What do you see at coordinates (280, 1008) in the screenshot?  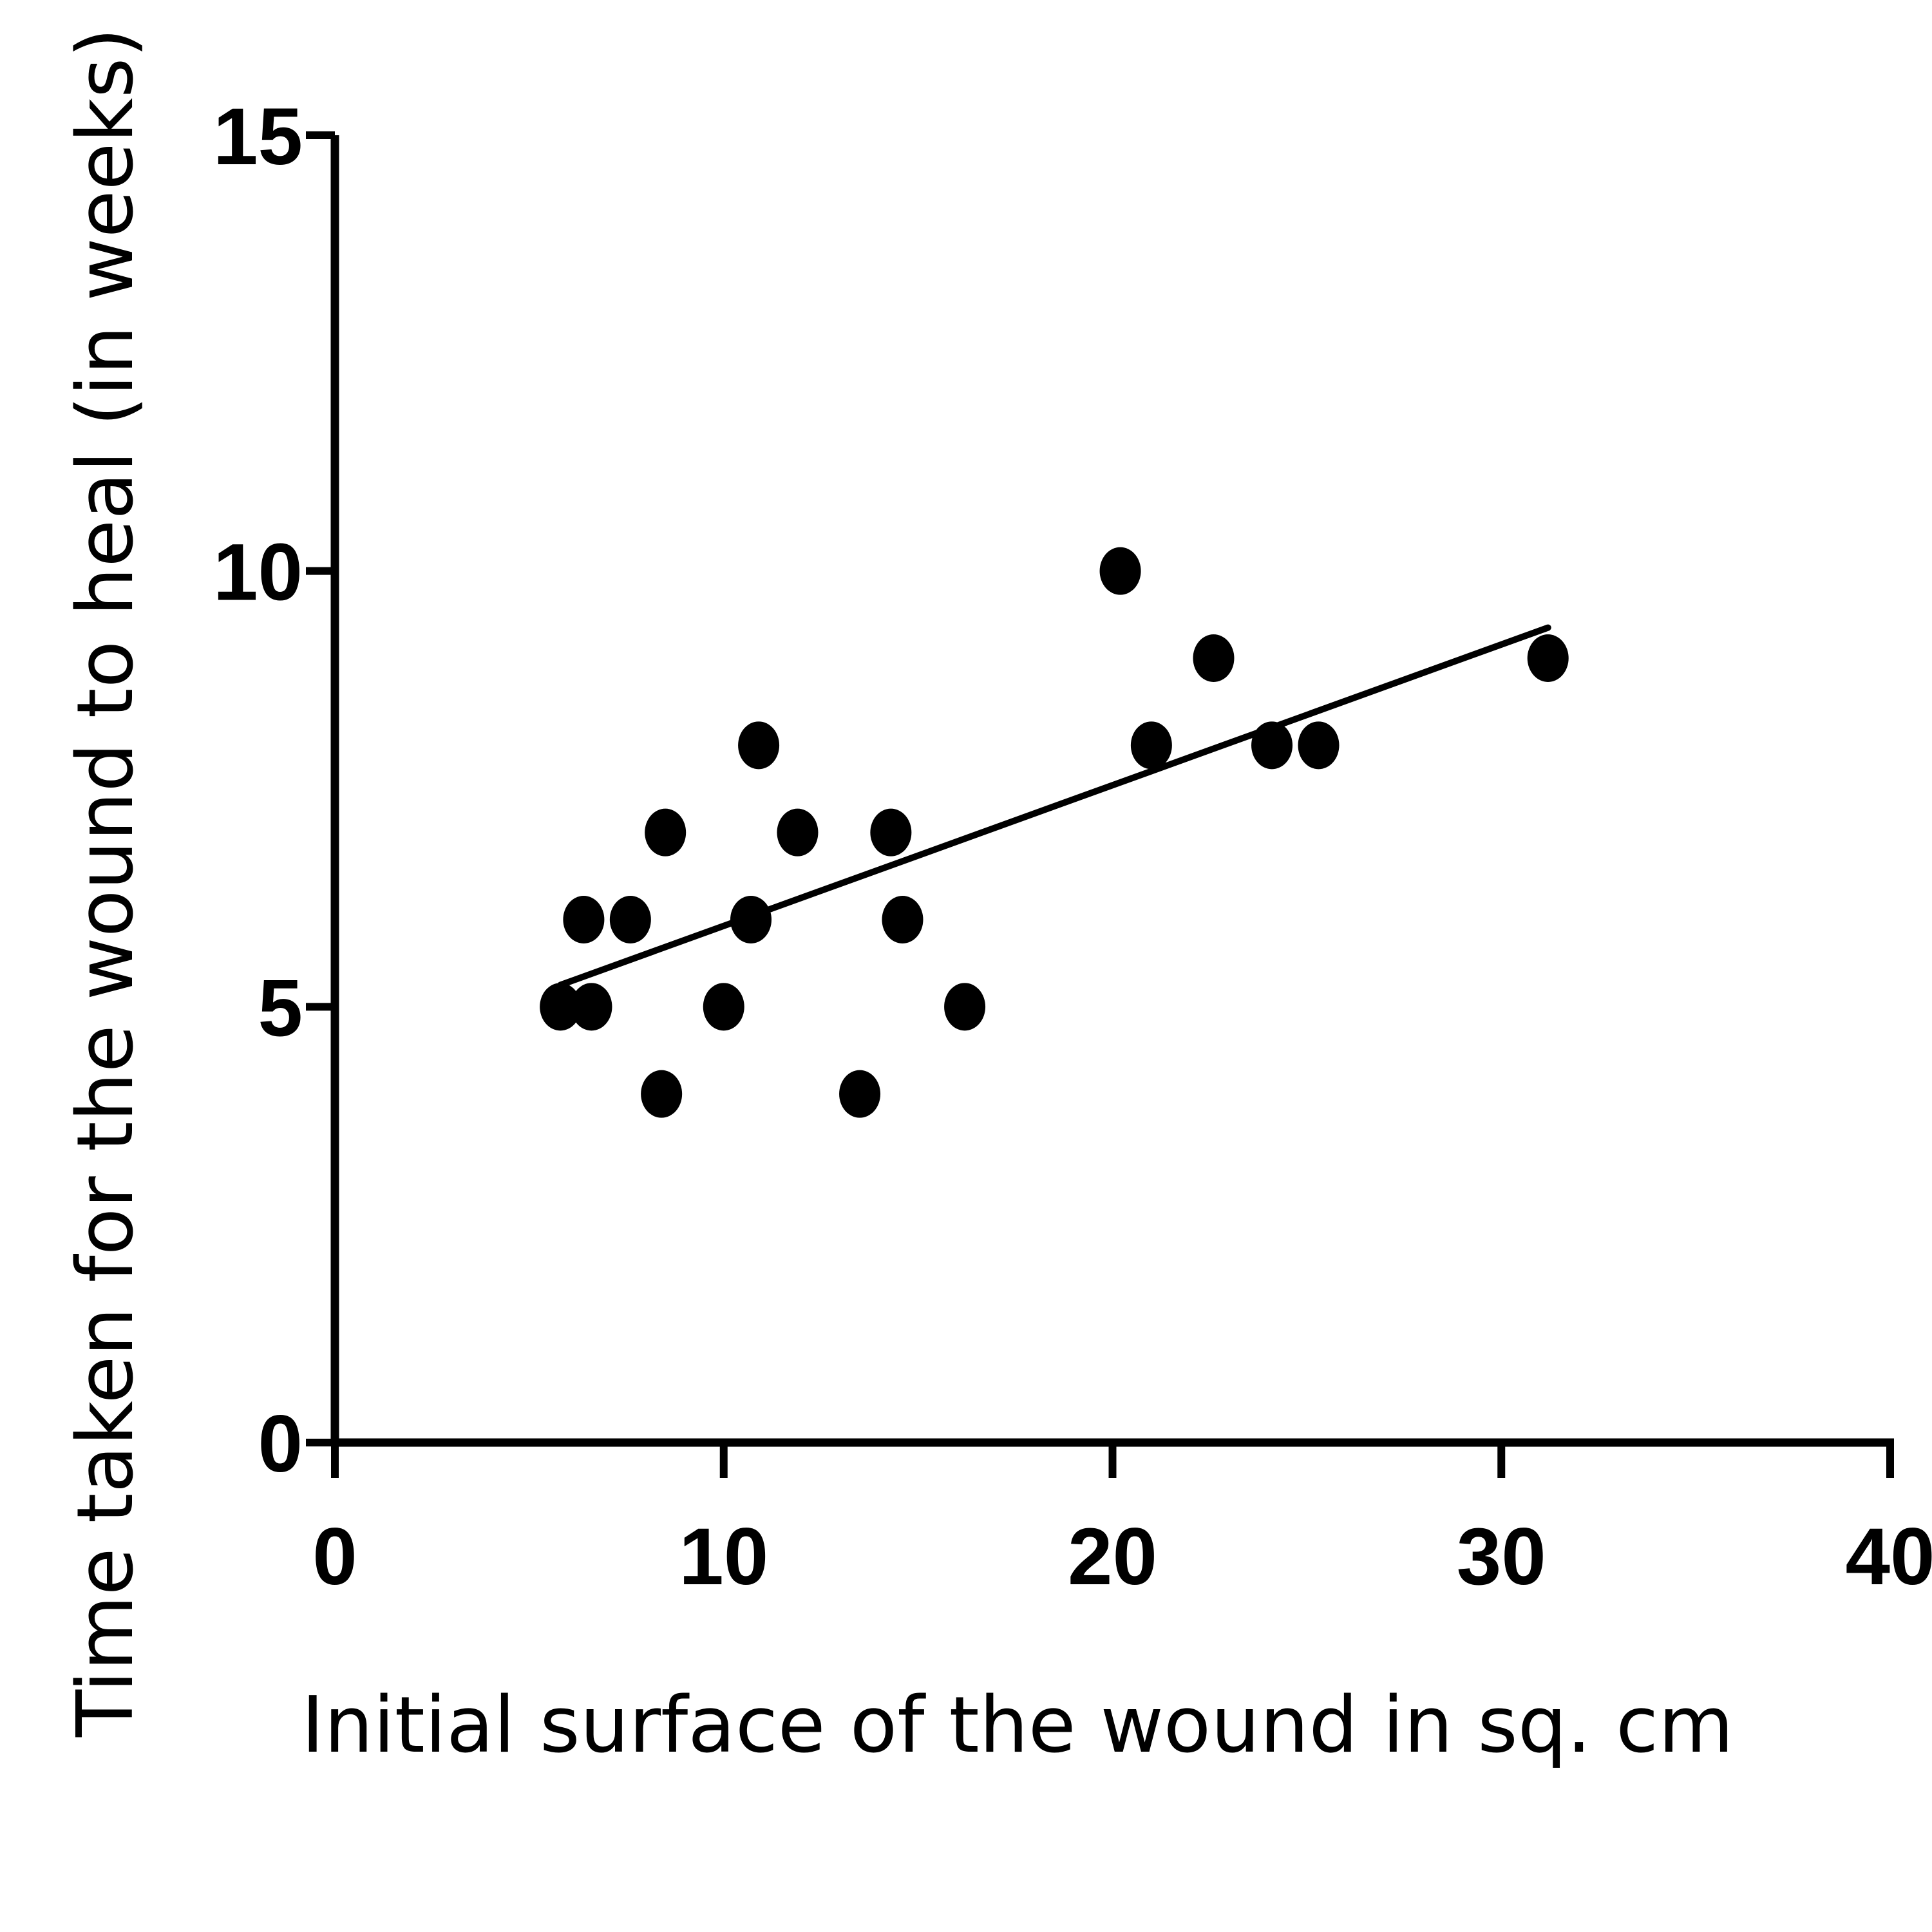 I see `y-tick-label-5: 5` at bounding box center [280, 1008].